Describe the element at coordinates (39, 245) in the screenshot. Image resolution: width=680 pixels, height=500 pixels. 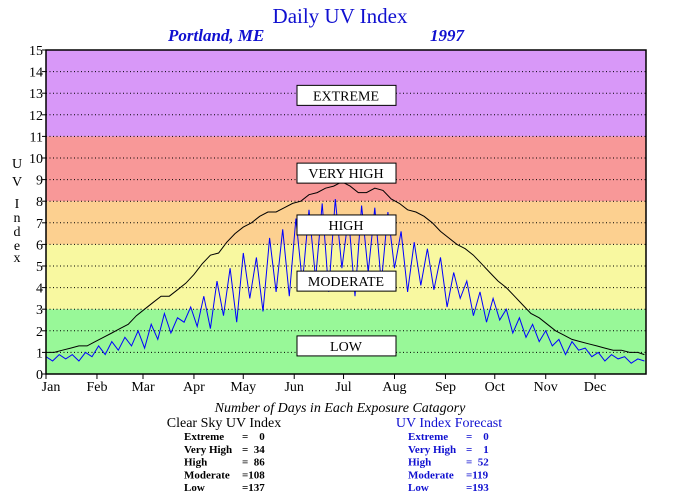
I see `y-tick-label: 6` at that location.